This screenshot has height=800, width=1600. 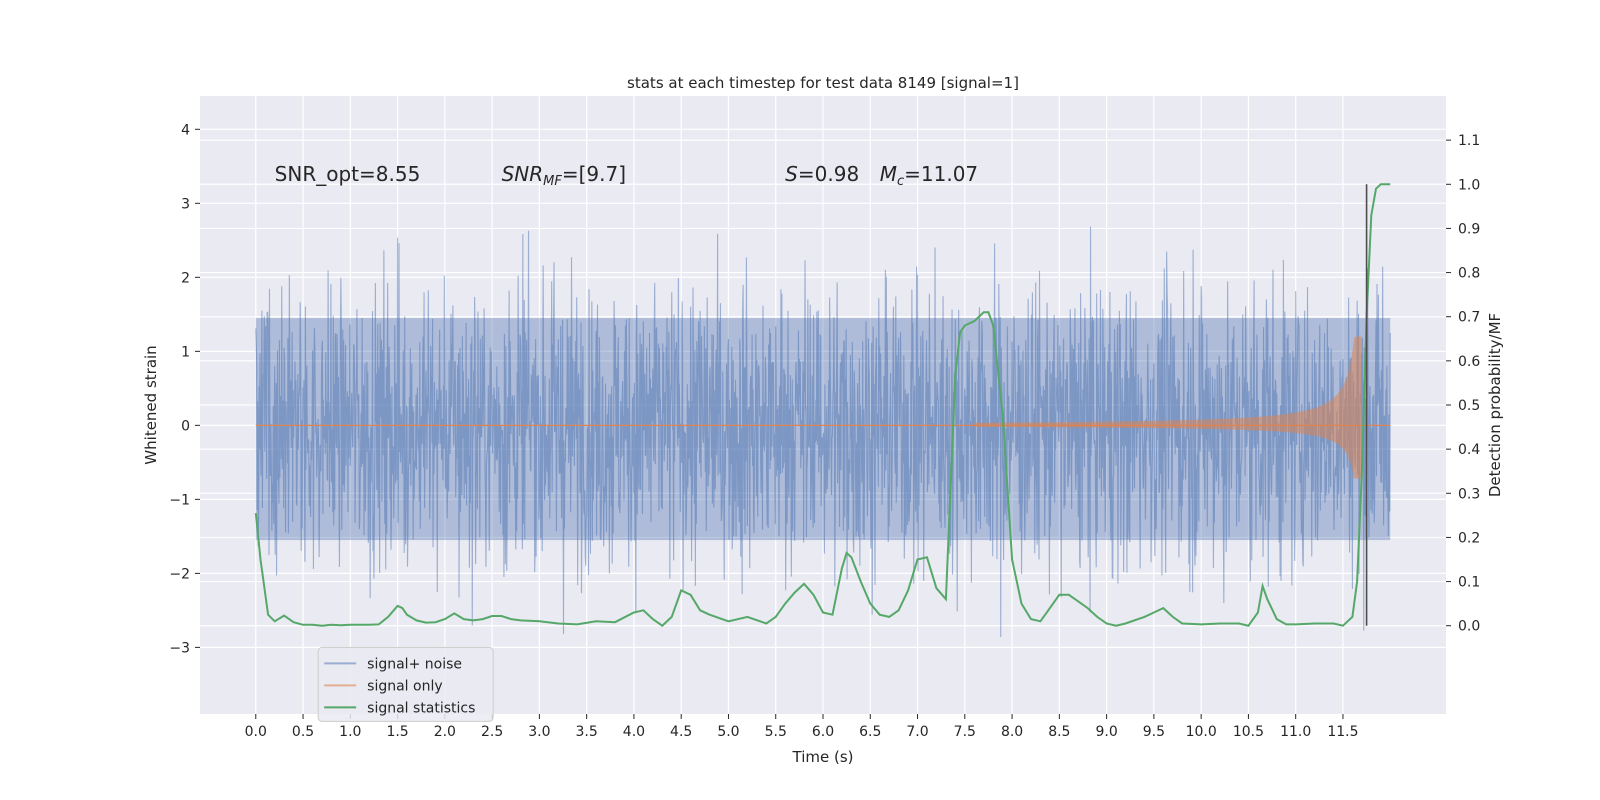 What do you see at coordinates (1469, 450) in the screenshot?
I see `y-right-tick-label: 0.4` at bounding box center [1469, 450].